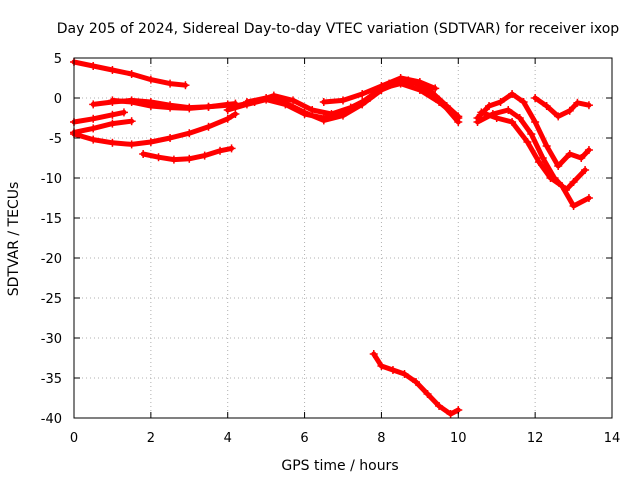 This screenshot has width=640, height=480. Describe the element at coordinates (339, 466) in the screenshot. I see `x-axis-label: GPS time / hours` at that location.